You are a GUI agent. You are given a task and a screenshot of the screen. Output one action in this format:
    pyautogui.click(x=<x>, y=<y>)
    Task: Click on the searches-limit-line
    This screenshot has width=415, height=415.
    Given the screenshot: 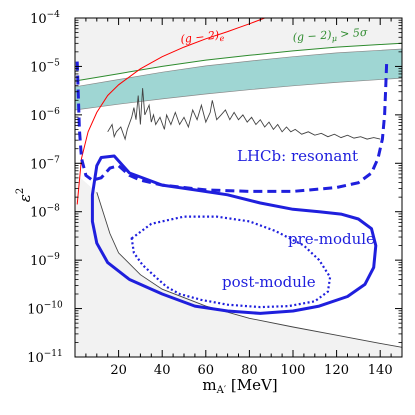 What is the action you would take?
    pyautogui.click(x=244, y=114)
    